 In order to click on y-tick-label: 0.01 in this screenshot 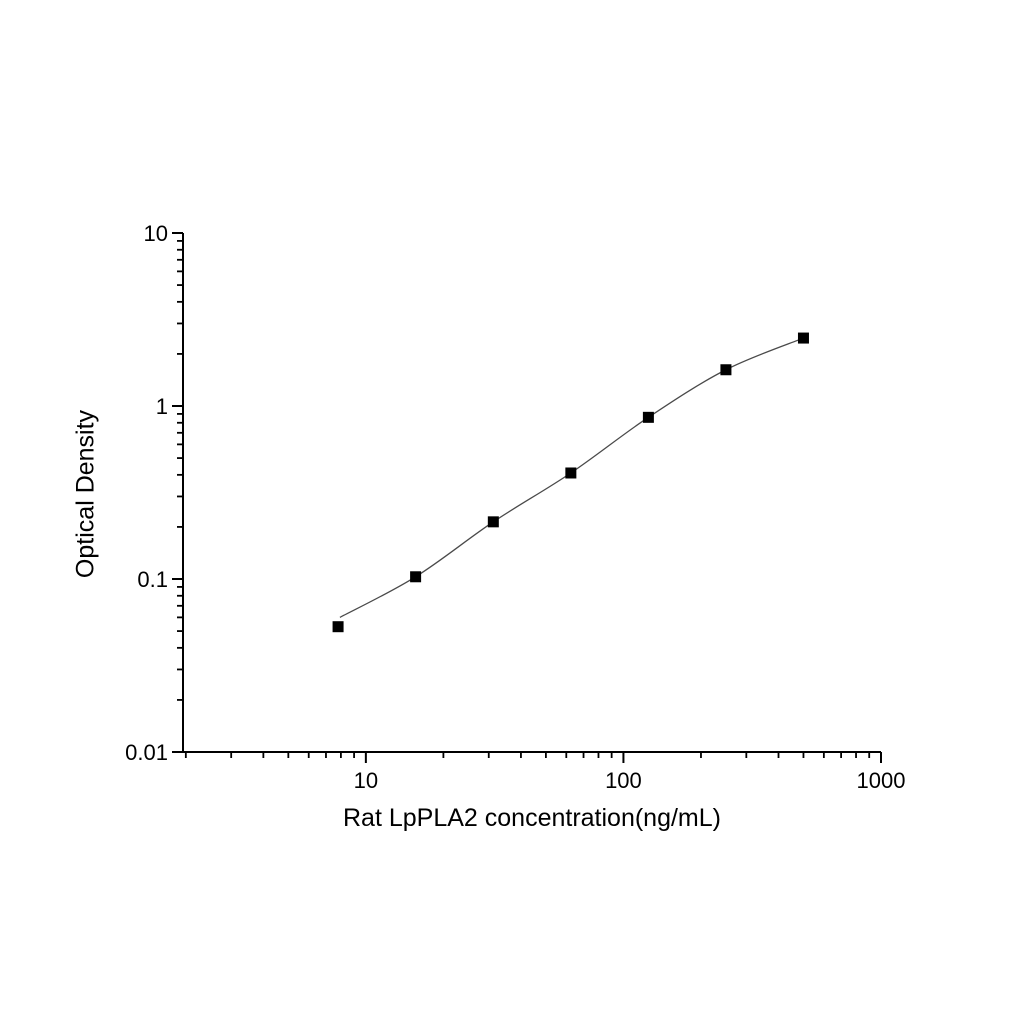, I will do `click(146, 752)`.